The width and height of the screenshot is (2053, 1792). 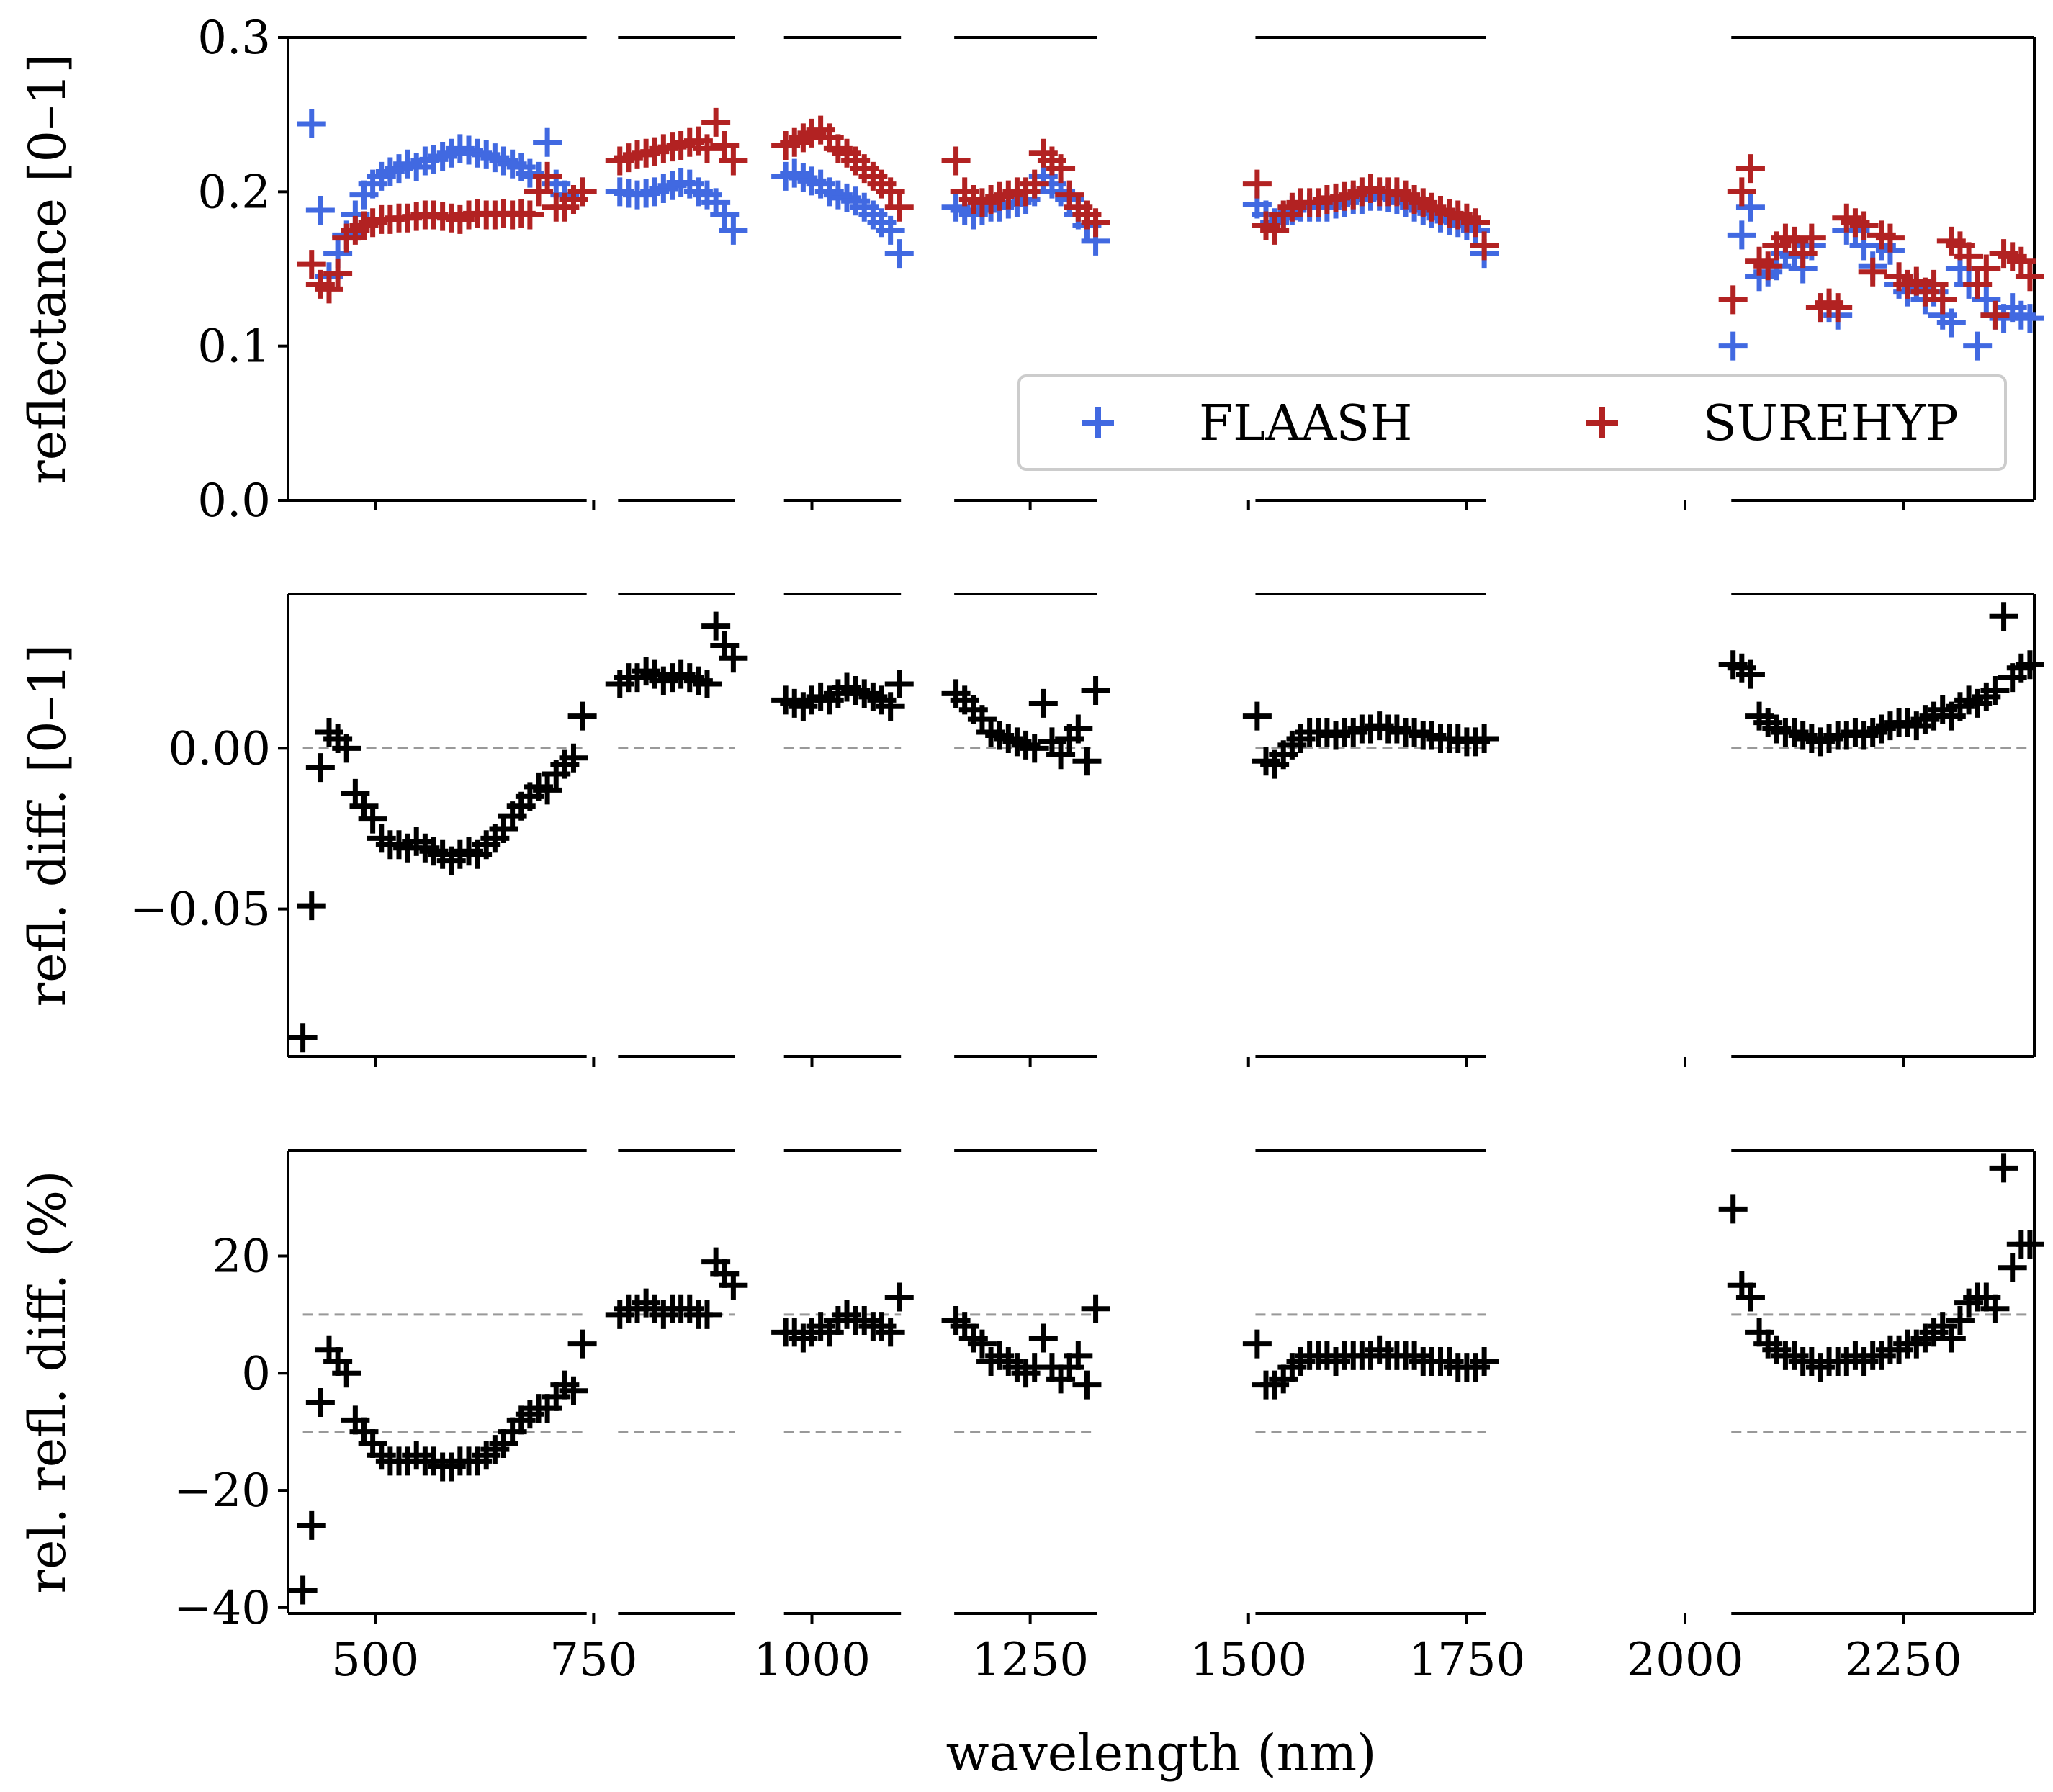 I want to click on x-tick-label: 1500, so click(x=1248, y=1660).